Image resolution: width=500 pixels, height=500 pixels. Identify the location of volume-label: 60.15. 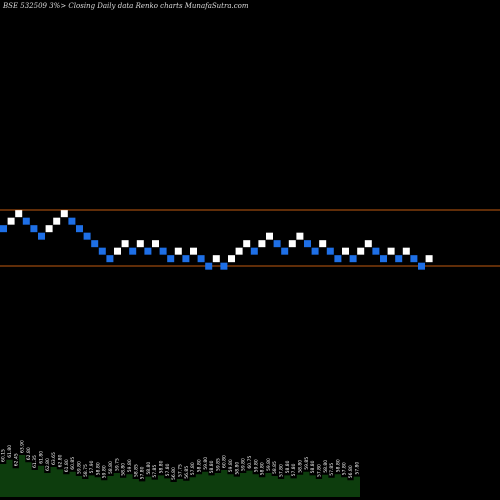
(4, 455).